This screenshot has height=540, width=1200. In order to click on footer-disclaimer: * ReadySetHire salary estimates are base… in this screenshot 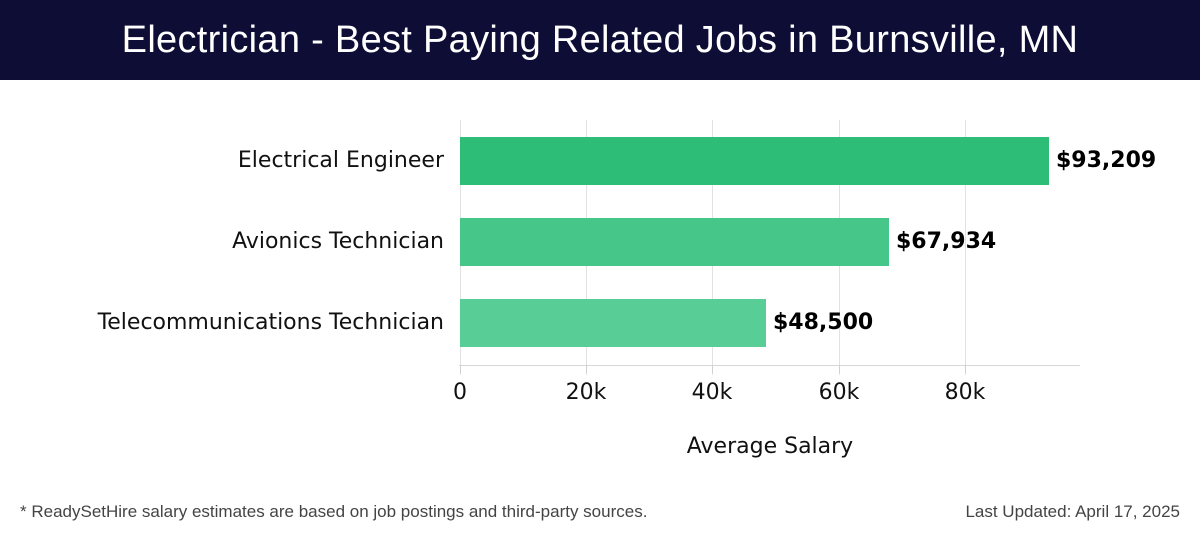, I will do `click(334, 511)`.